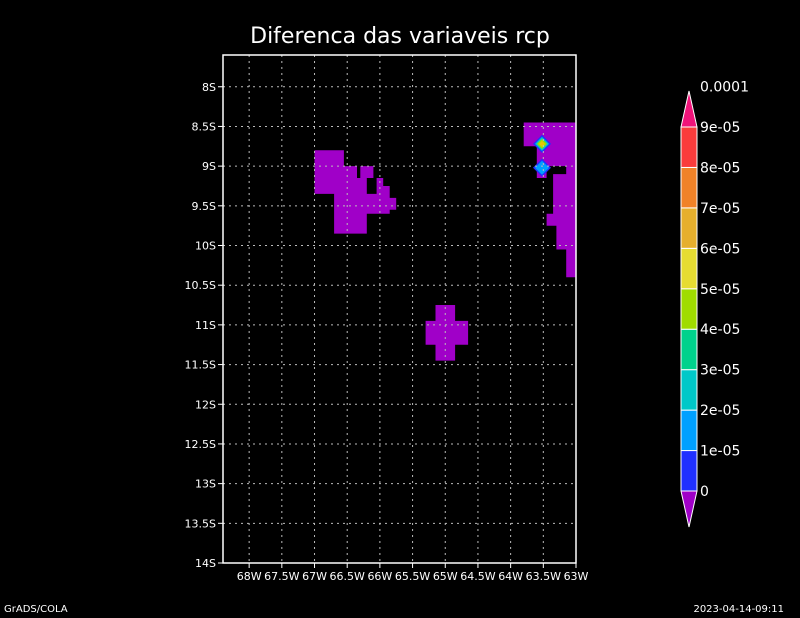 This screenshot has width=800, height=618. Describe the element at coordinates (576, 576) in the screenshot. I see `x-tick-label: 63W` at that location.